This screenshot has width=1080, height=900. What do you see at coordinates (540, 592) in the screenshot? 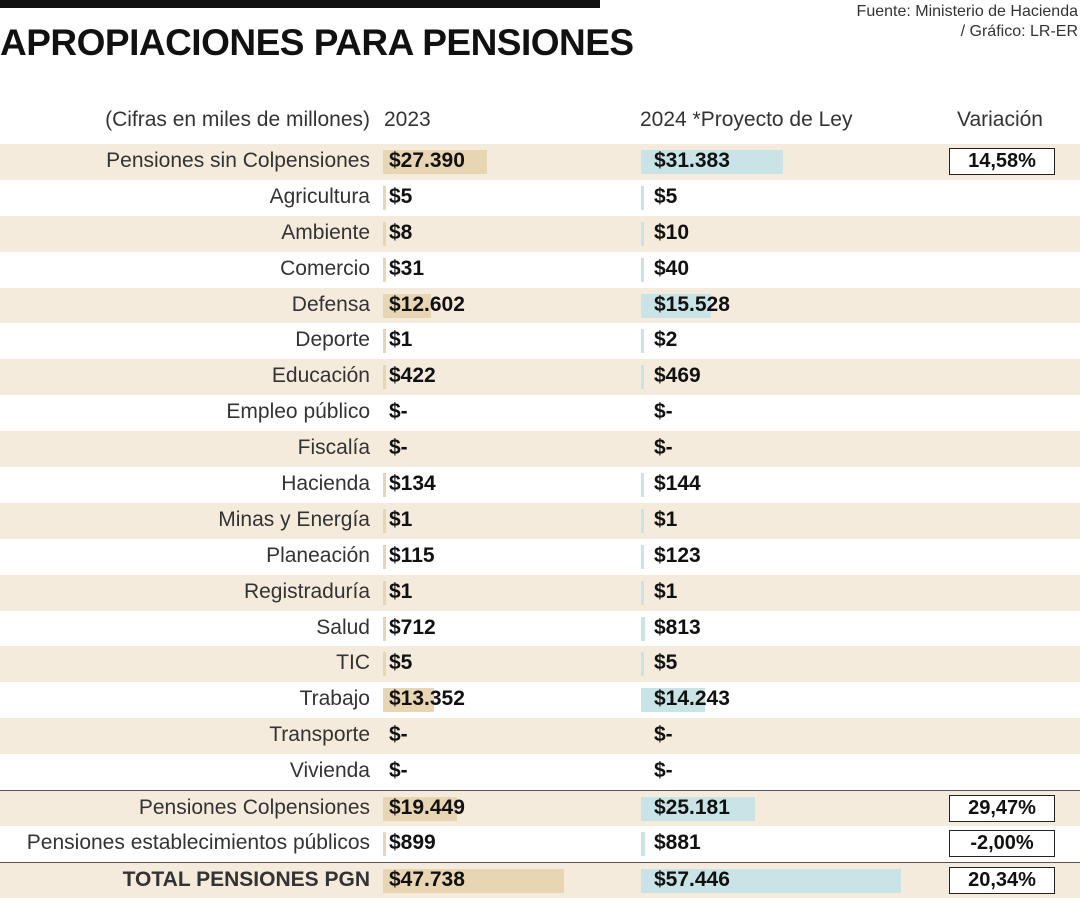
I see `table-row: Registraduría $1 $1` at bounding box center [540, 592].